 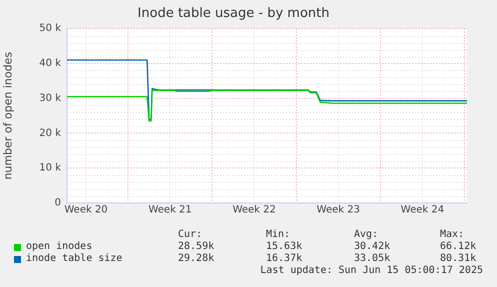 What do you see at coordinates (254, 210) in the screenshot?
I see `x-tick-label: Week 22` at bounding box center [254, 210].